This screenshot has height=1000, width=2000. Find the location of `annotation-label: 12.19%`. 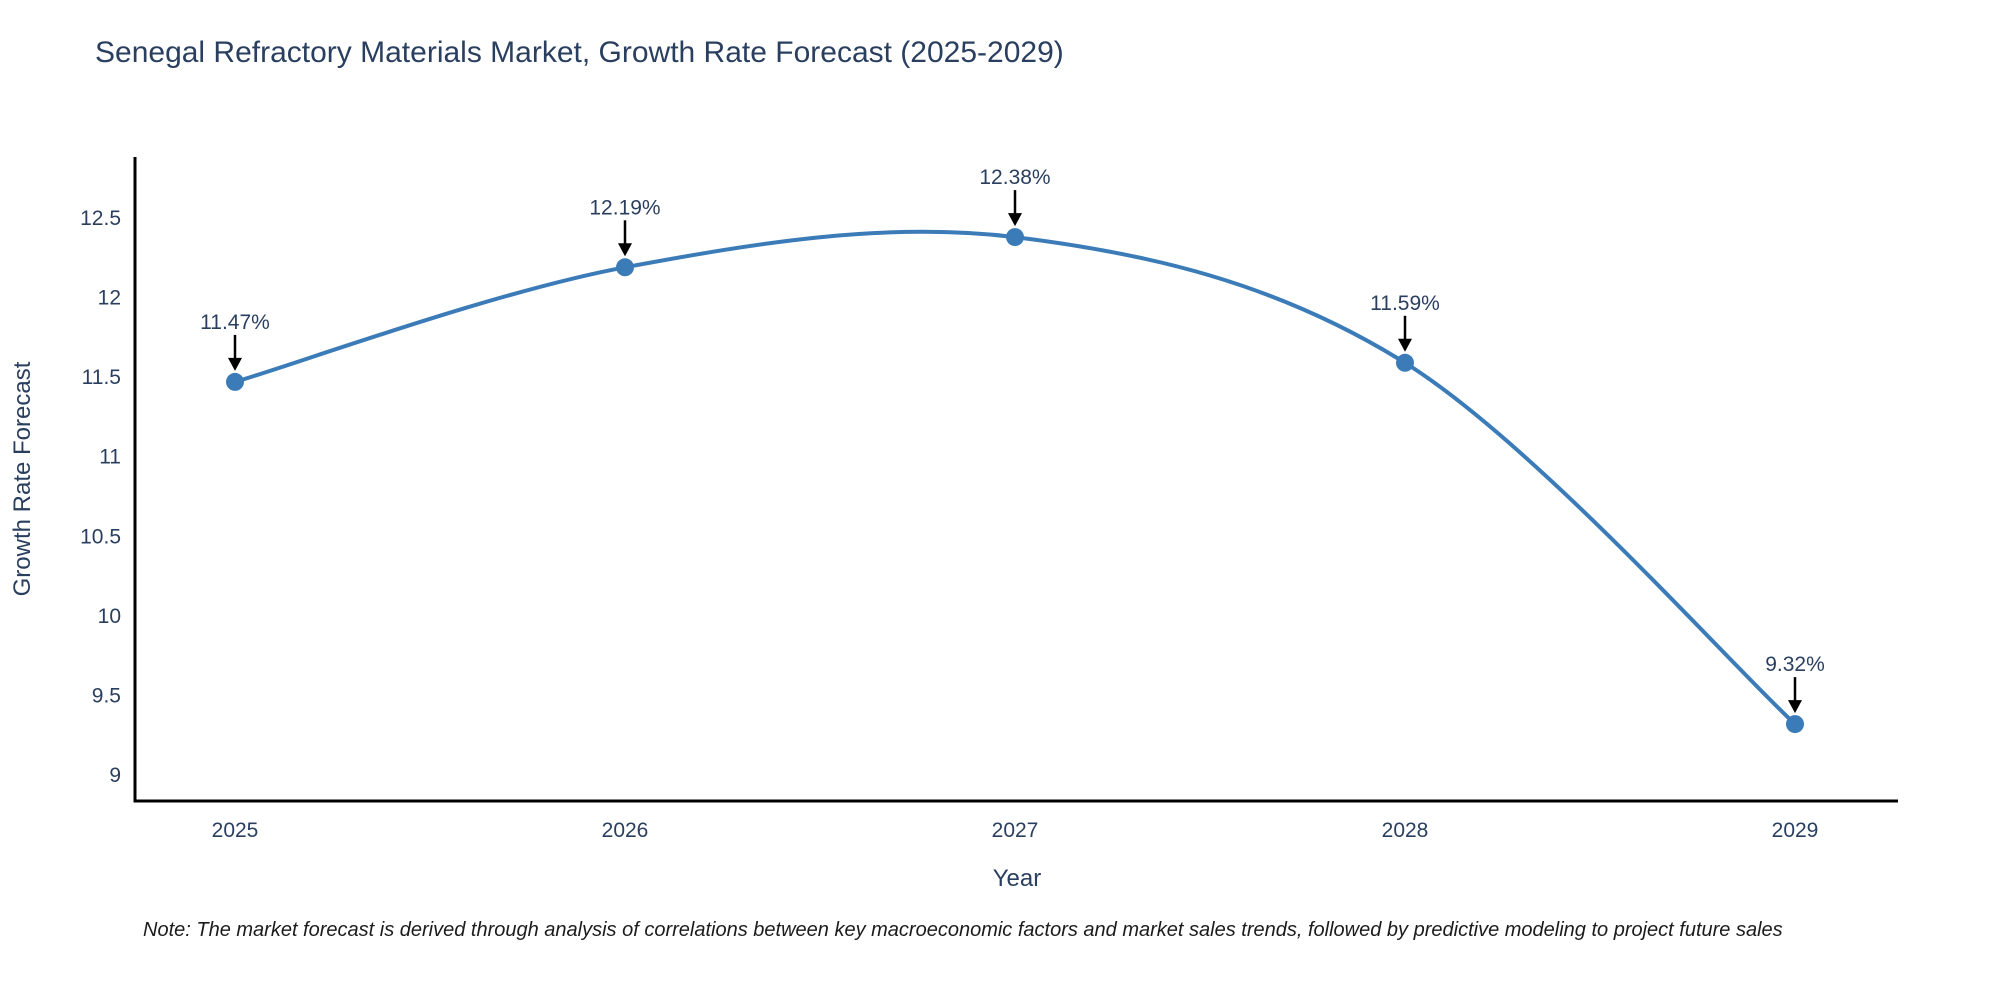

annotation-label: 12.19% is located at coordinates (624, 207).